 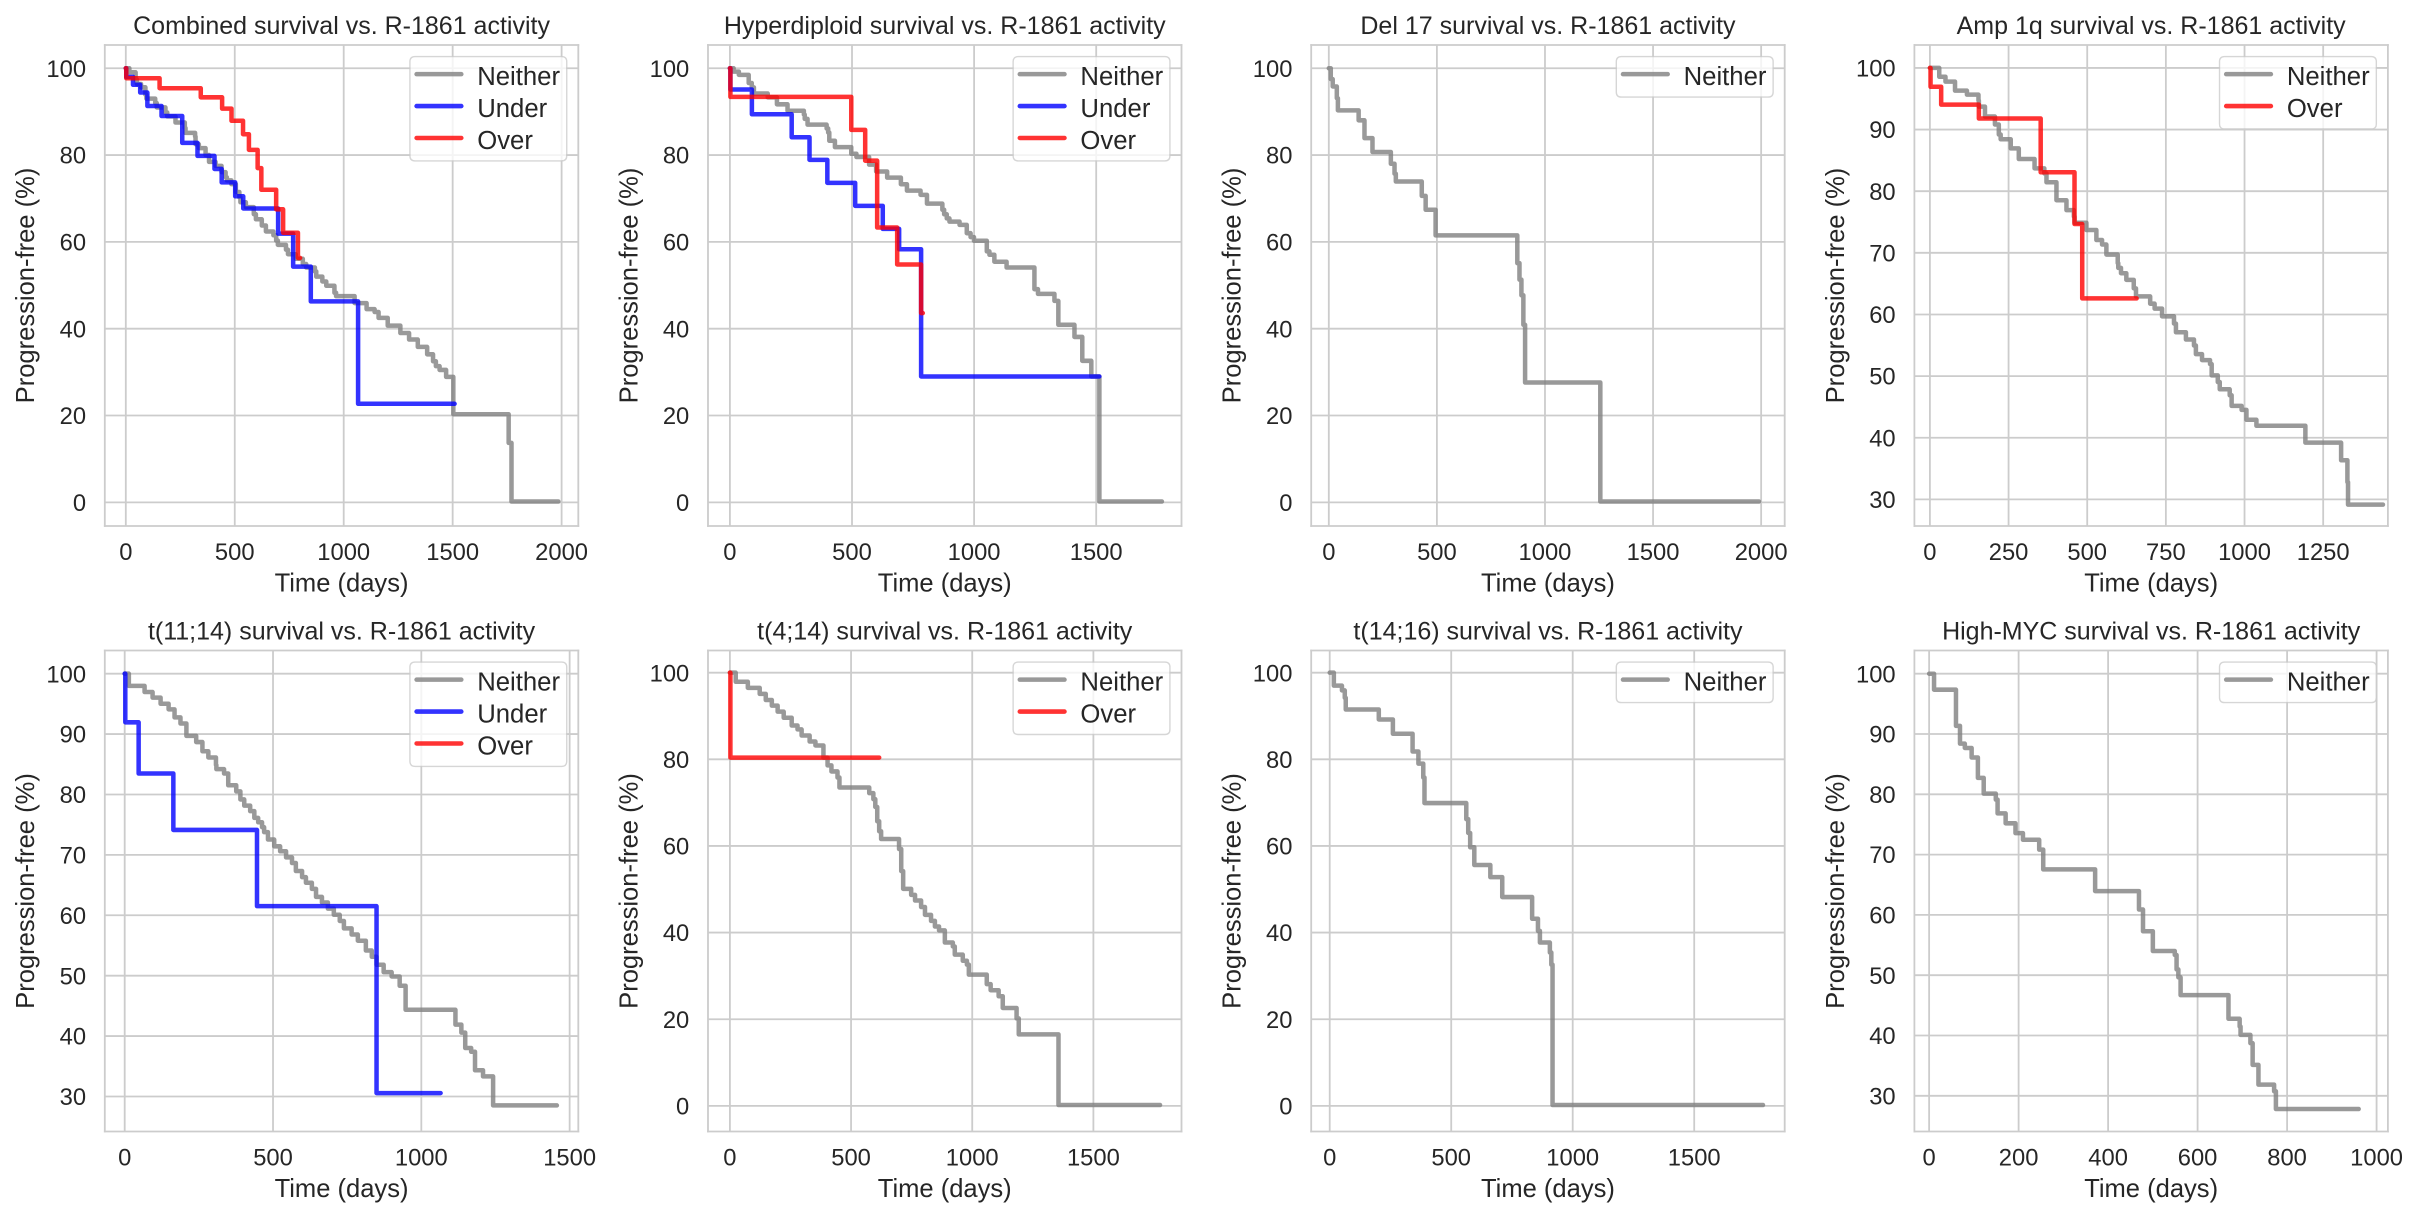 I want to click on svg-text: 600, so click(x=2198, y=1157).